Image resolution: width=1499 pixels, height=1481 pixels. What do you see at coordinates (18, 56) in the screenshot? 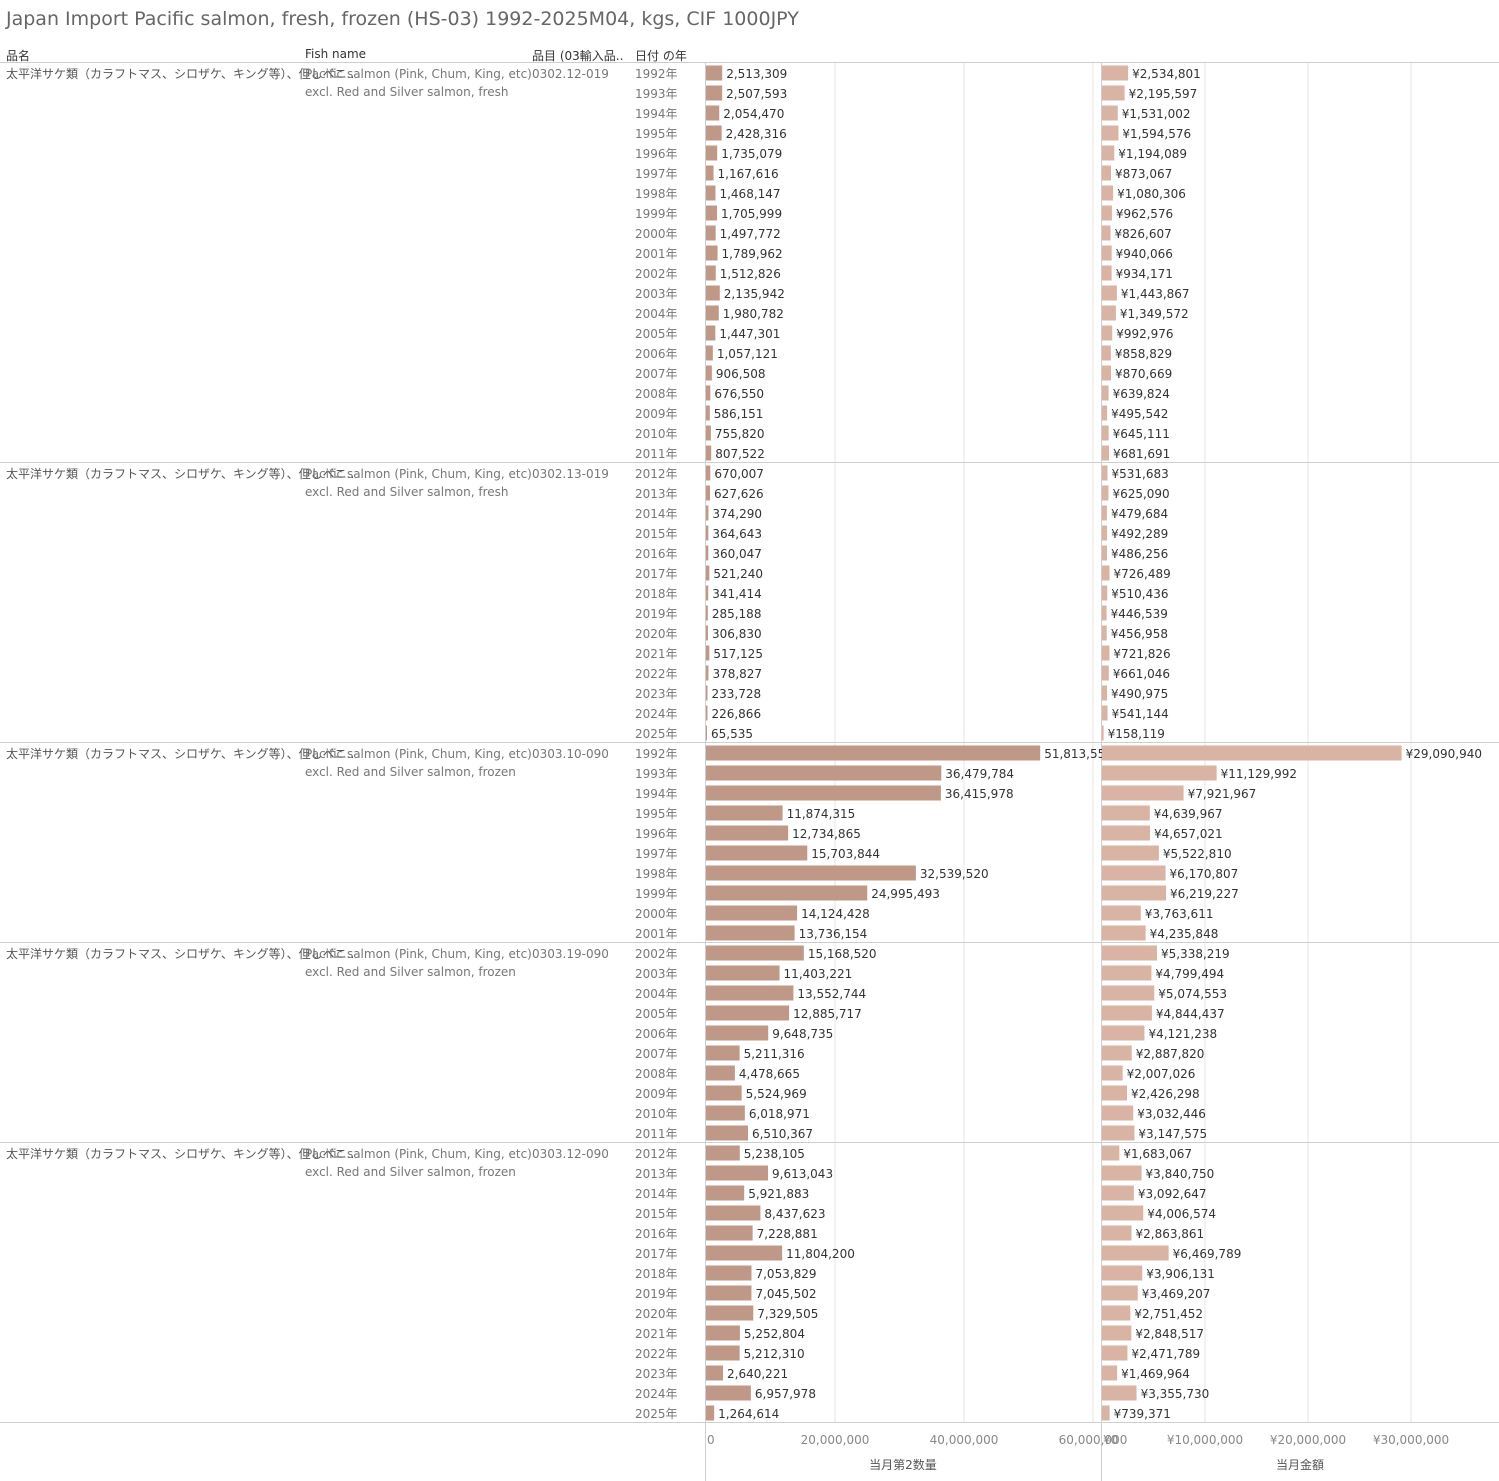
I see `header-hinmei: 品名` at bounding box center [18, 56].